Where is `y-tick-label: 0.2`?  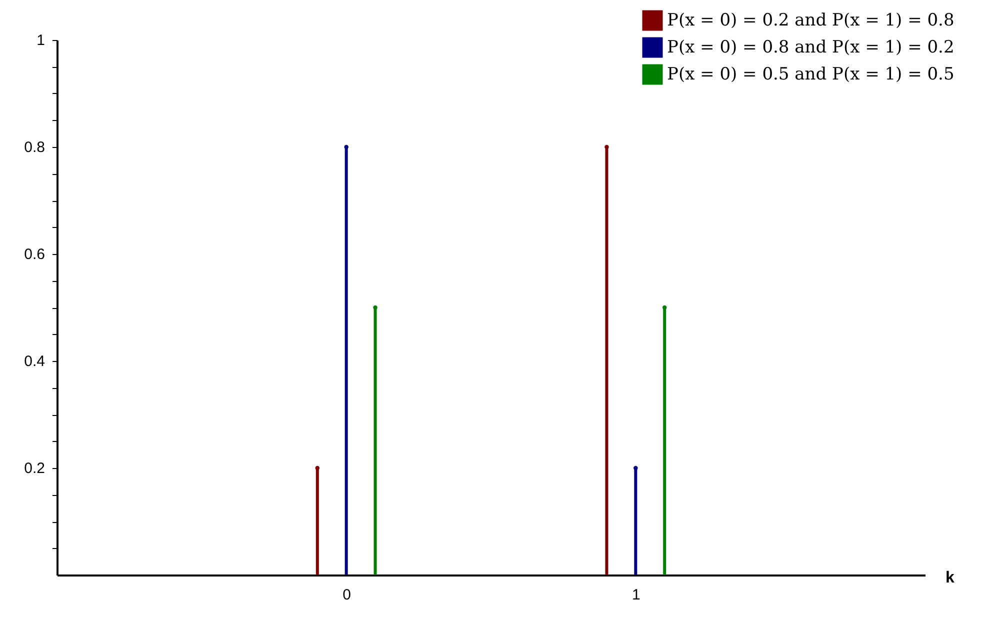 y-tick-label: 0.2 is located at coordinates (34, 468).